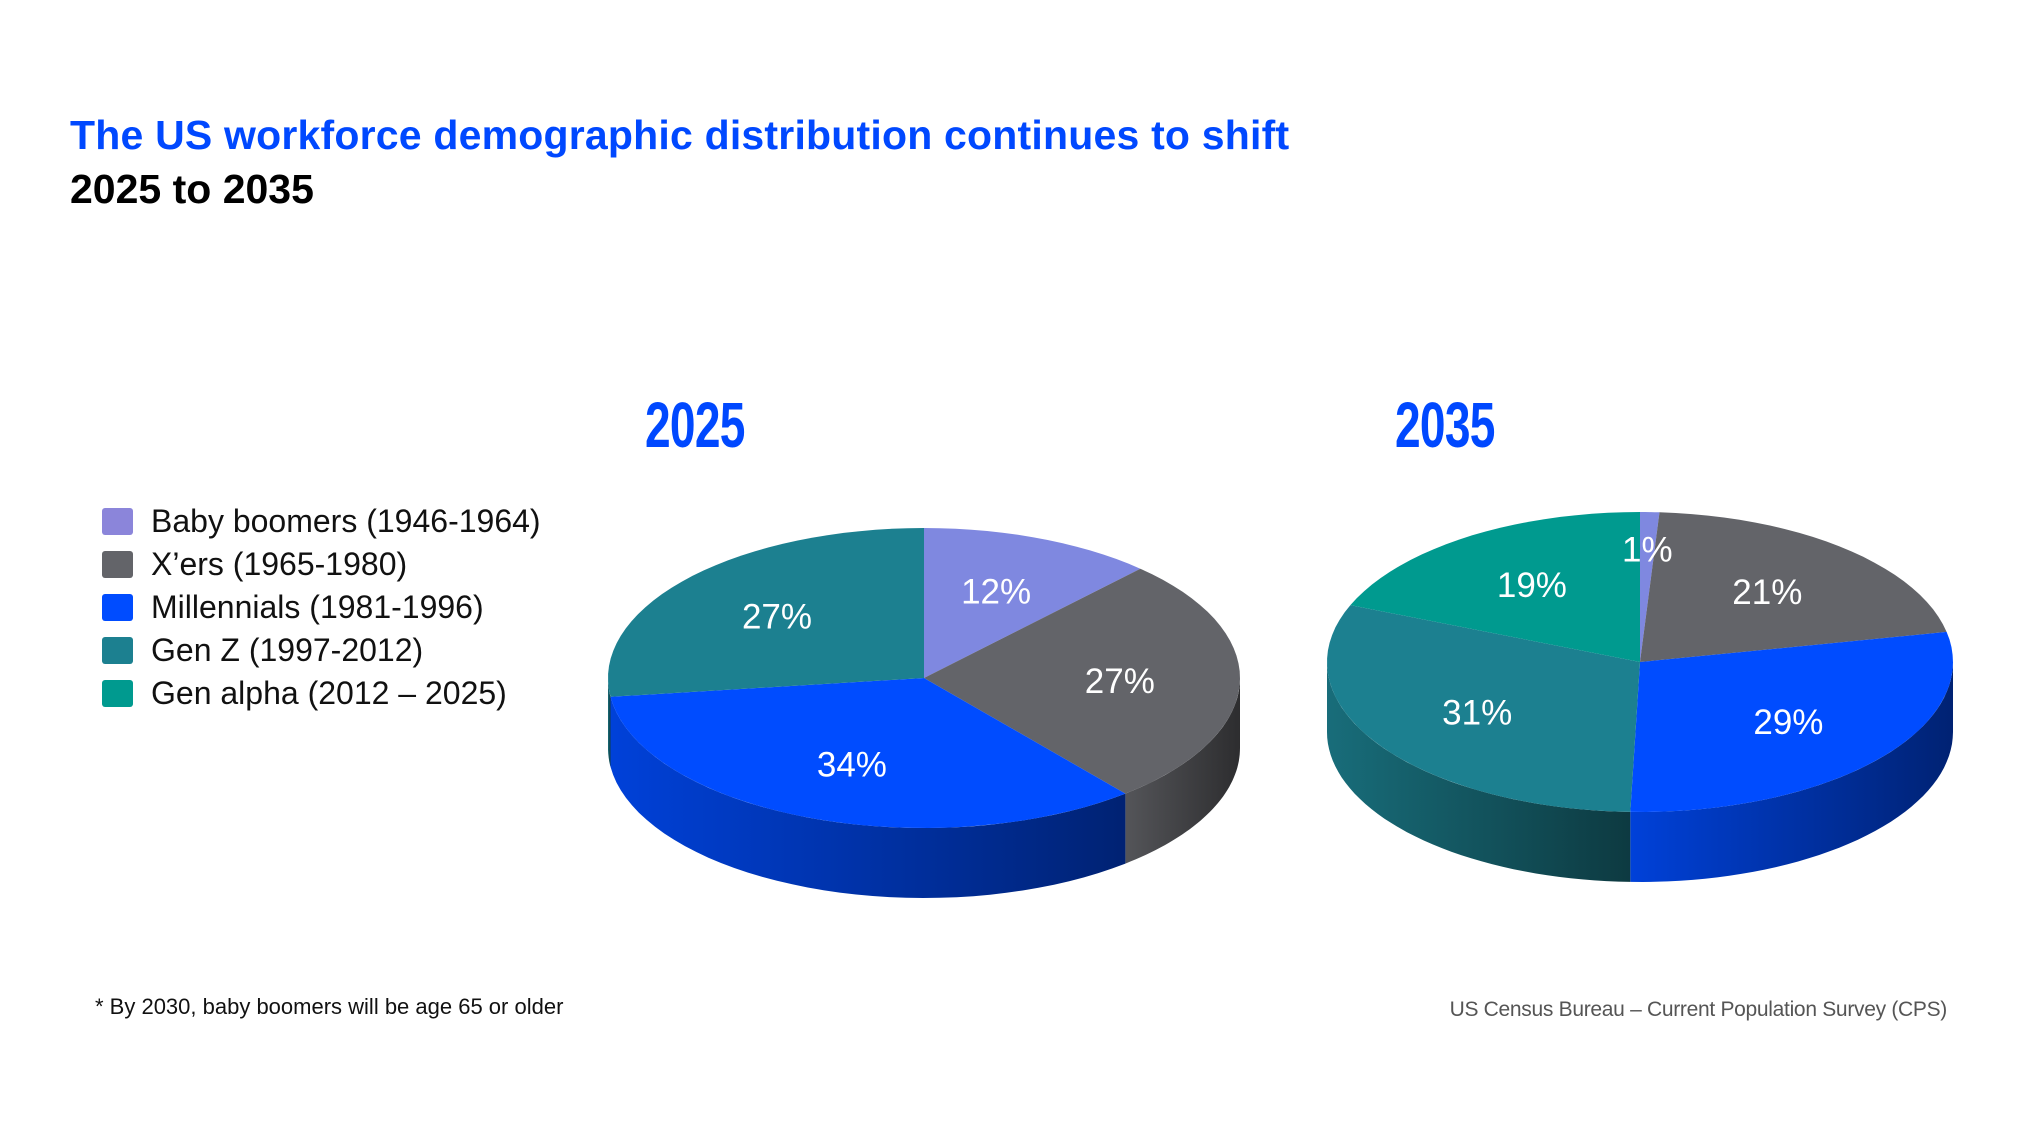 The width and height of the screenshot is (2042, 1144). What do you see at coordinates (1532, 585) in the screenshot?
I see `data-label-gen-alpha: 19%` at bounding box center [1532, 585].